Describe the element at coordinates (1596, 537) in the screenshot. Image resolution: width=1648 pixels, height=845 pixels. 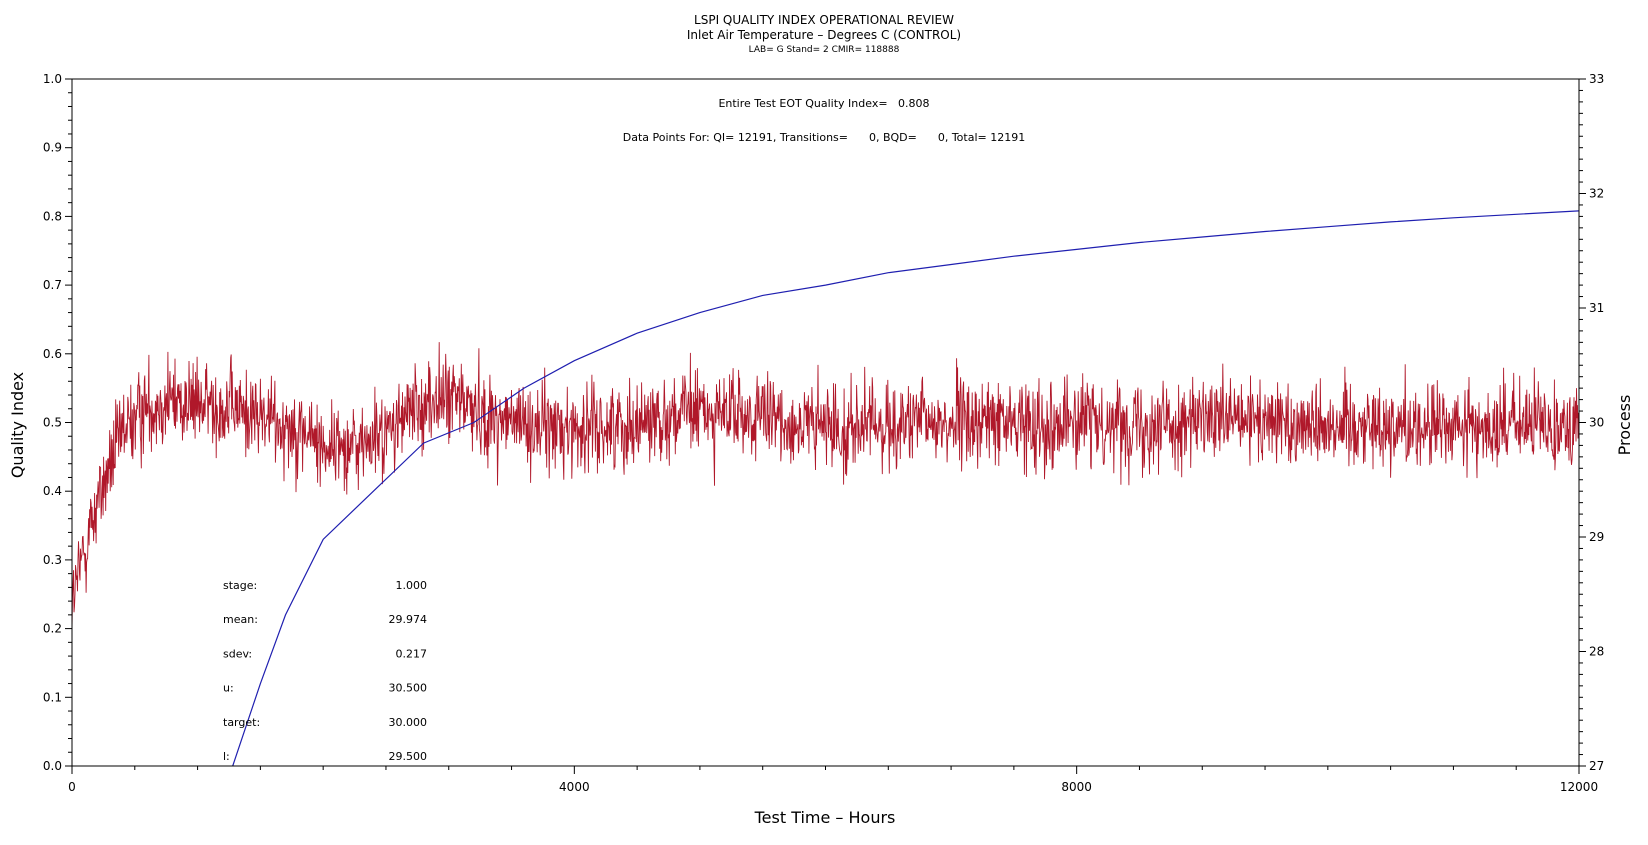
I see `y2-tick-label: 29` at that location.